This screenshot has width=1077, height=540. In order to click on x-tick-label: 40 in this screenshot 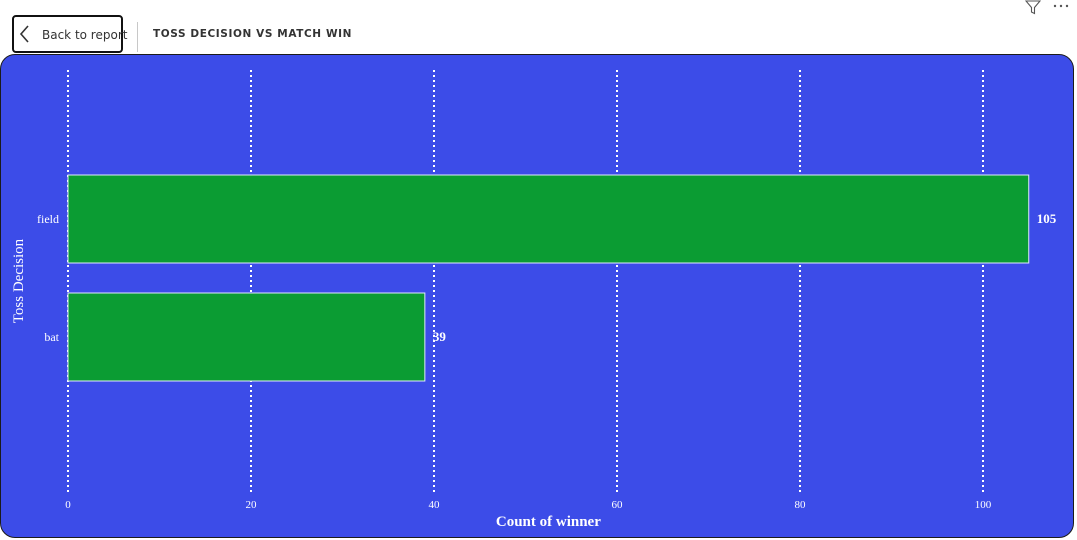, I will do `click(435, 505)`.